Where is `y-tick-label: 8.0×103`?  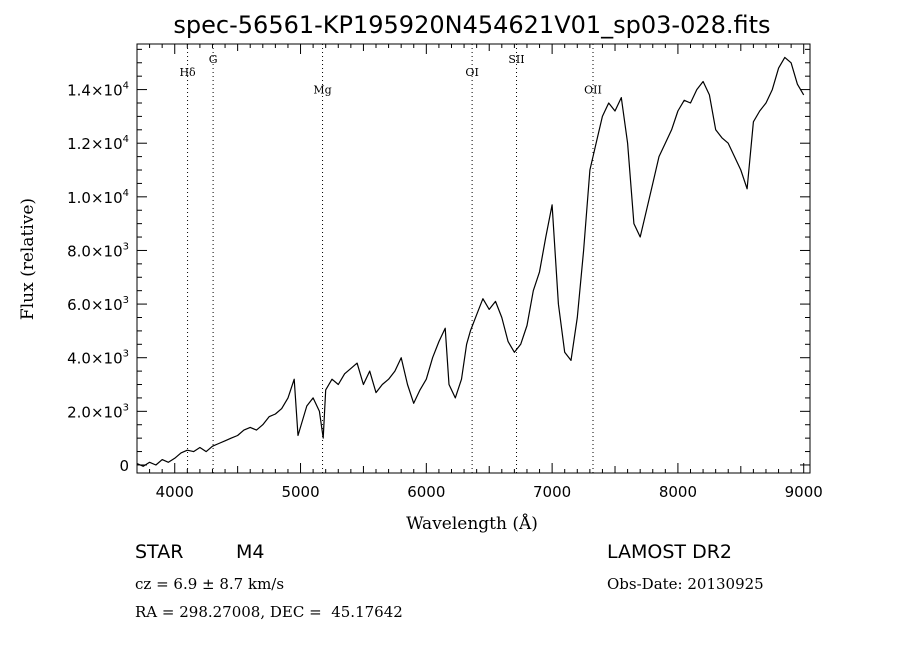
y-tick-label: 8.0×103 is located at coordinates (98, 250).